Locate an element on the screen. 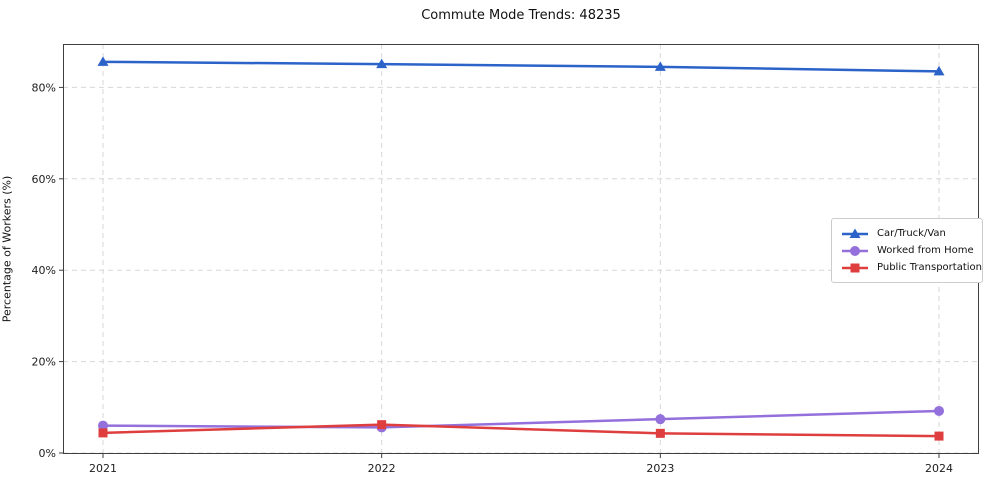 Image resolution: width=990 pixels, height=490 pixels. y-tick-label: 40% is located at coordinates (44, 270).